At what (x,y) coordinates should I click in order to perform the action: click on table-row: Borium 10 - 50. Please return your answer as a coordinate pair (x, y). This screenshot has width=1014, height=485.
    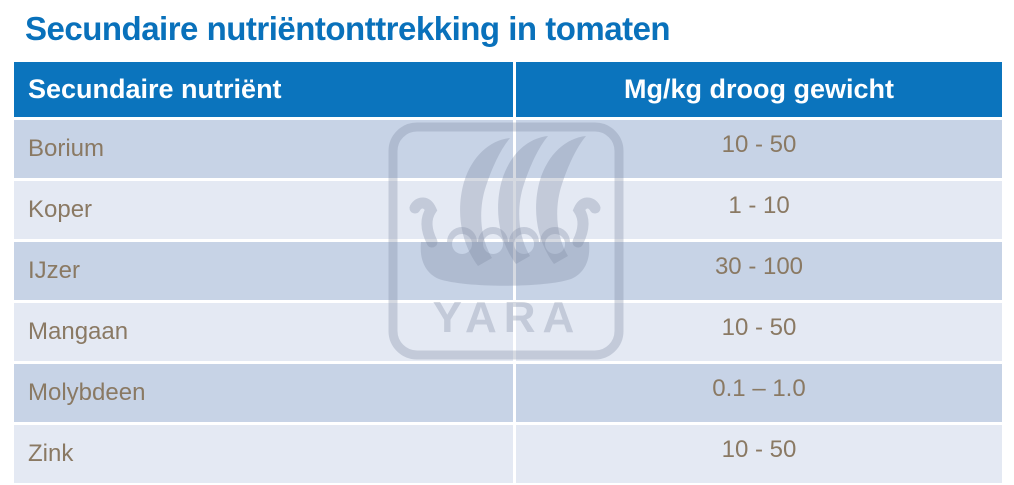
    Looking at the image, I should click on (508, 149).